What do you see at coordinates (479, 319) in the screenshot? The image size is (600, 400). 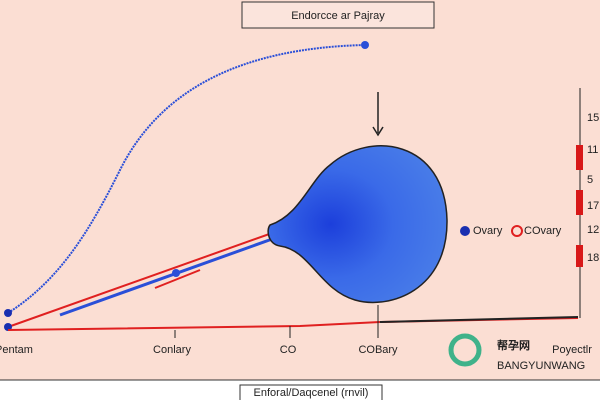 I see `baseline-black` at bounding box center [479, 319].